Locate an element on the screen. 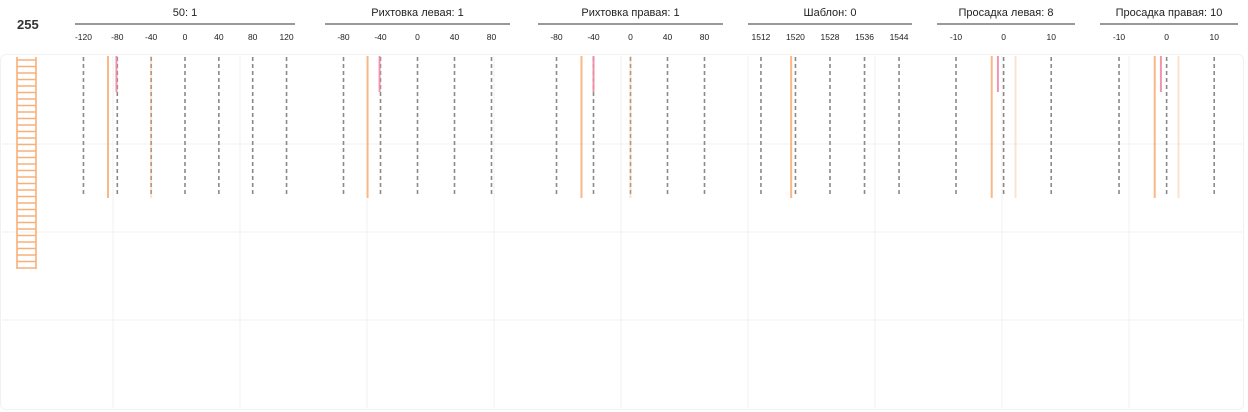 This screenshot has height=412, width=1248. tick-label: -120 is located at coordinates (83, 37).